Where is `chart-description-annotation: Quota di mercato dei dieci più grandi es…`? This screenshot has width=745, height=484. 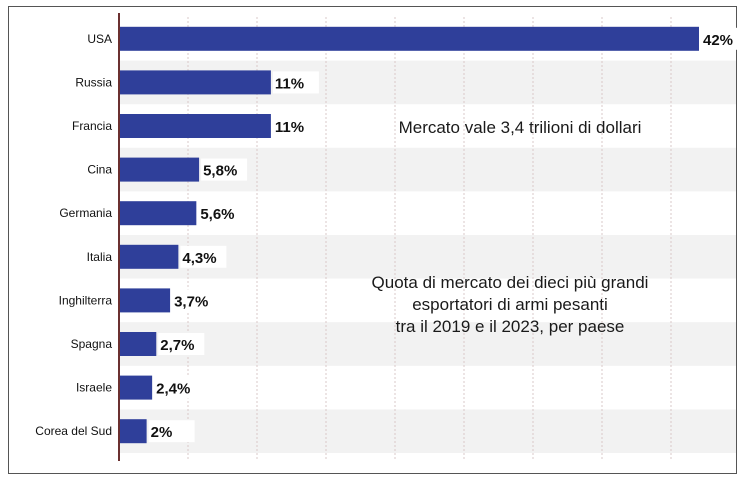 chart-description-annotation: Quota di mercato dei dieci più grandi es… is located at coordinates (510, 305).